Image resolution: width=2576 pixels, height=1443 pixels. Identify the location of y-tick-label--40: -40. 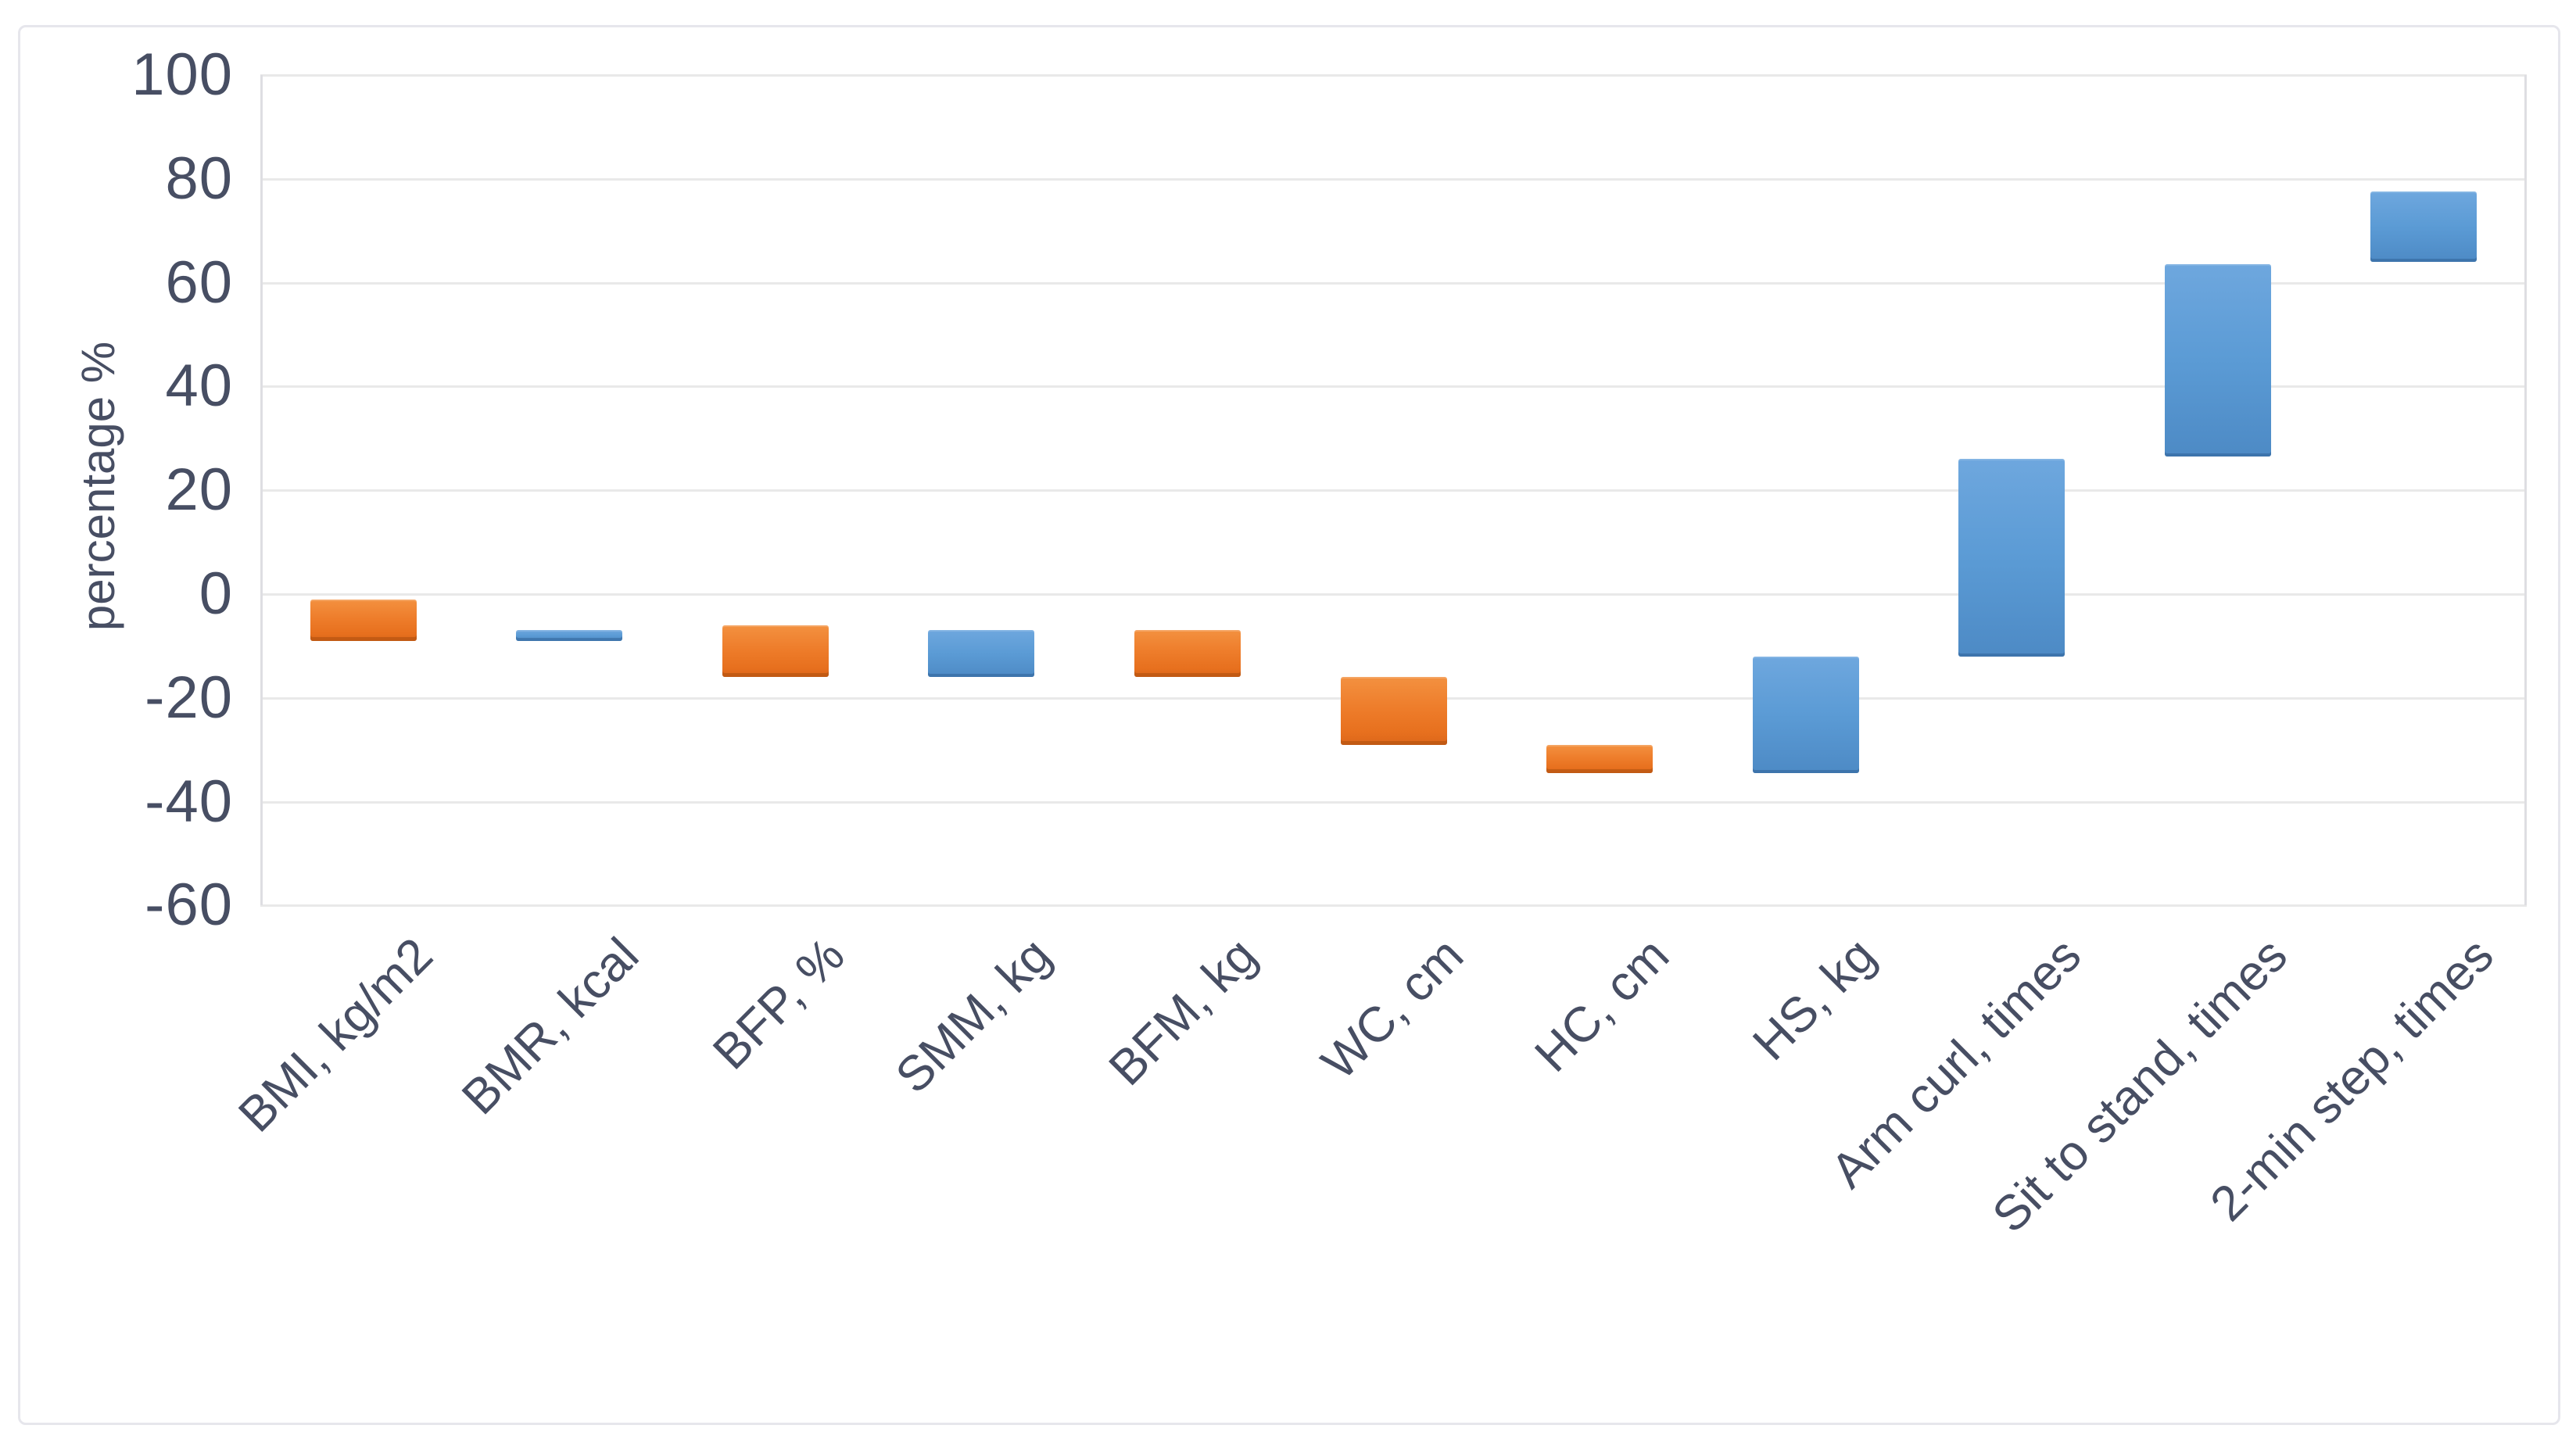
(189, 801).